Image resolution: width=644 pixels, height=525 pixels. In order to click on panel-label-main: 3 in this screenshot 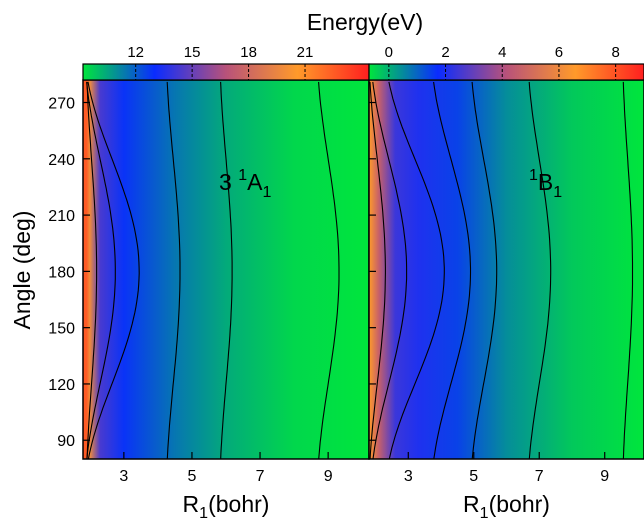, I will do `click(228, 182)`.